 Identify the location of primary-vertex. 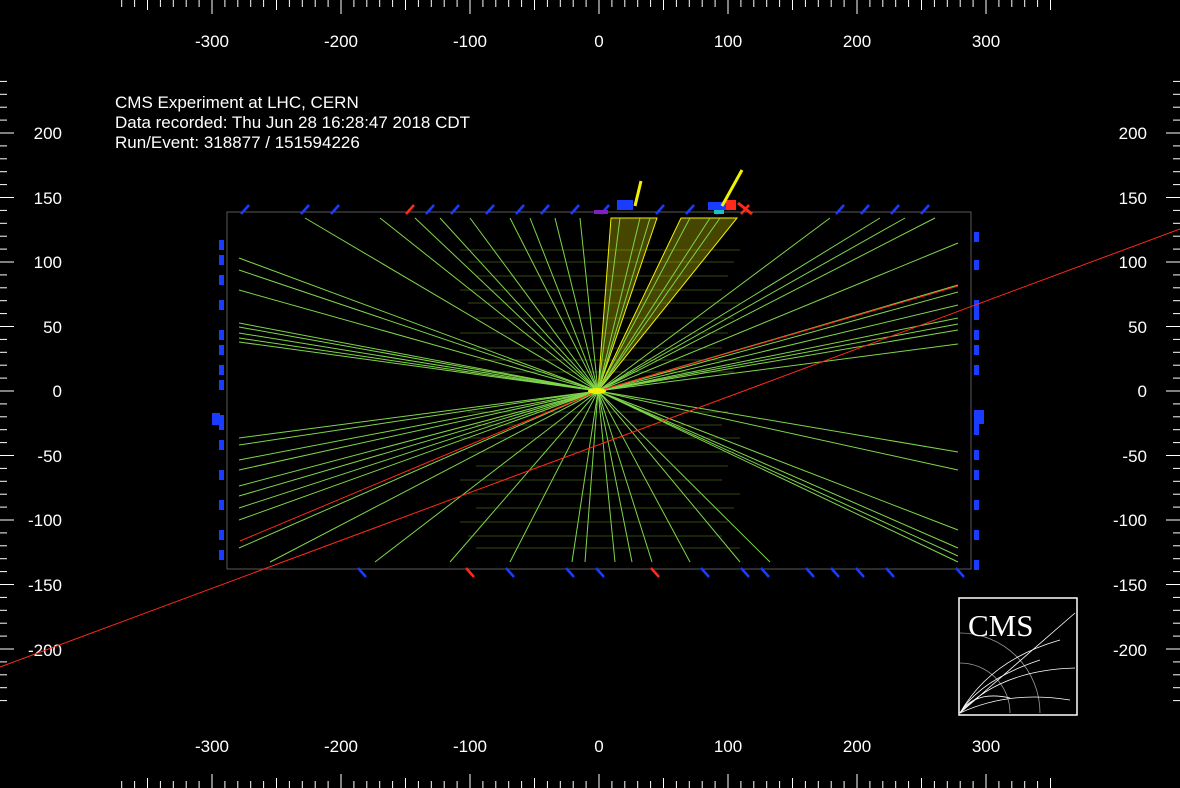
(597, 391).